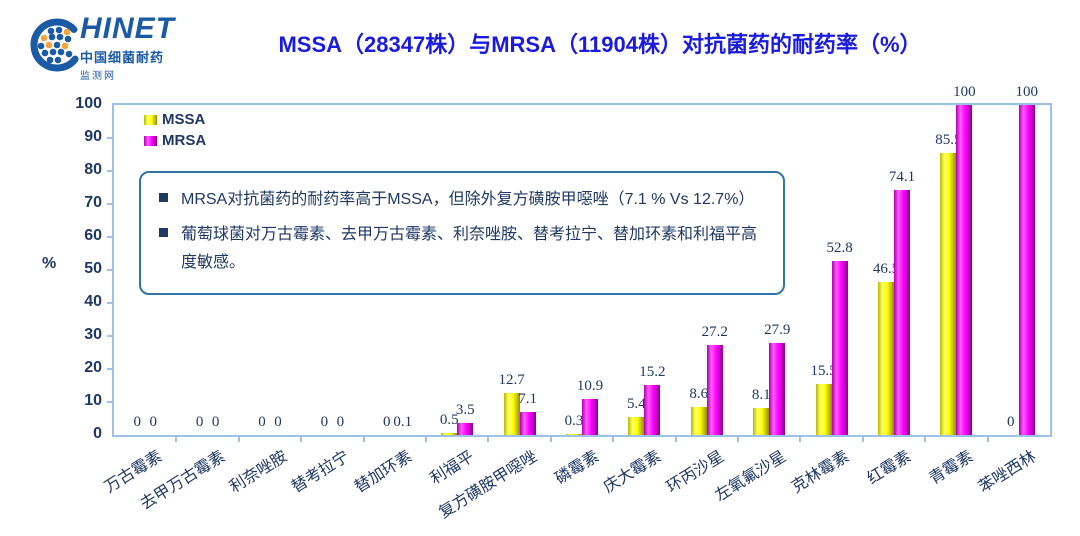 Image resolution: width=1080 pixels, height=536 pixels. What do you see at coordinates (652, 371) in the screenshot?
I see `value-label: 15.2` at bounding box center [652, 371].